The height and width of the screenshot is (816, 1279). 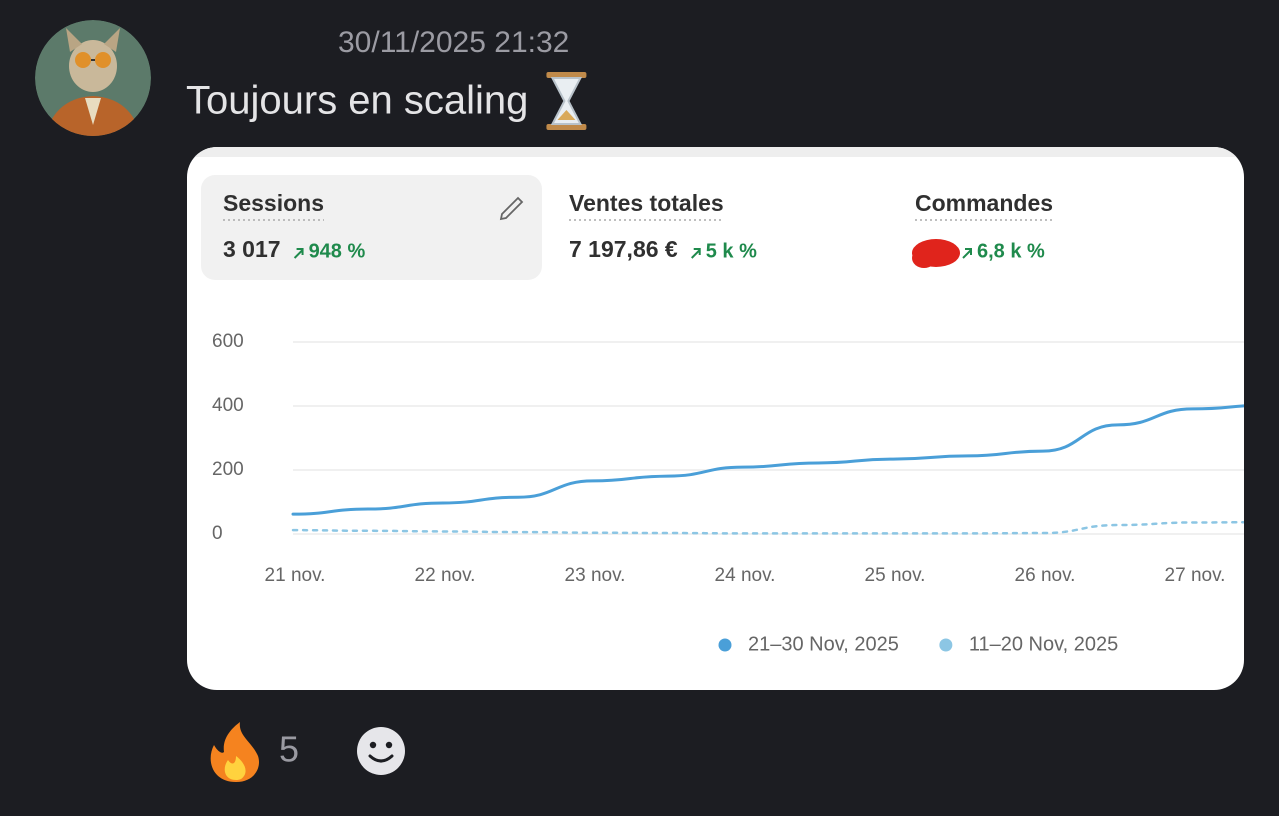 I want to click on metric-selected-bg, so click(x=371, y=227).